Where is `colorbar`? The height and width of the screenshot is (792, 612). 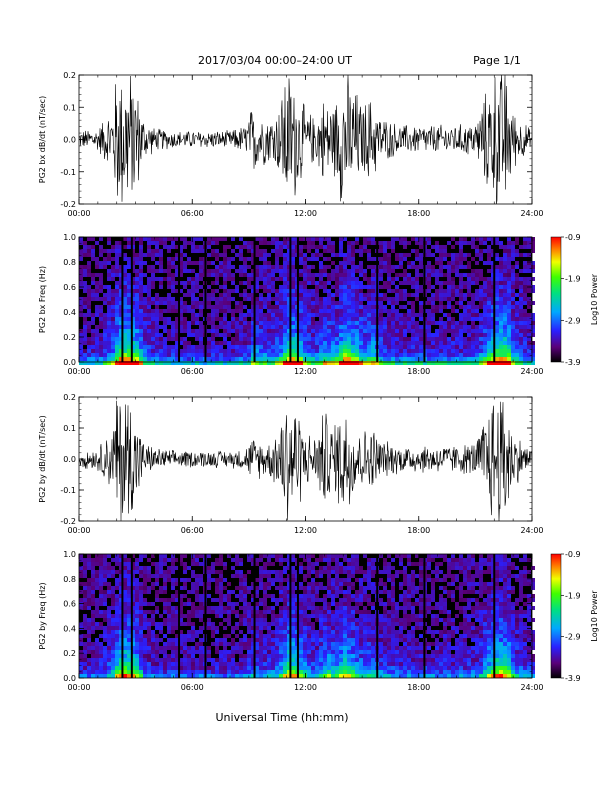 colorbar is located at coordinates (556, 299).